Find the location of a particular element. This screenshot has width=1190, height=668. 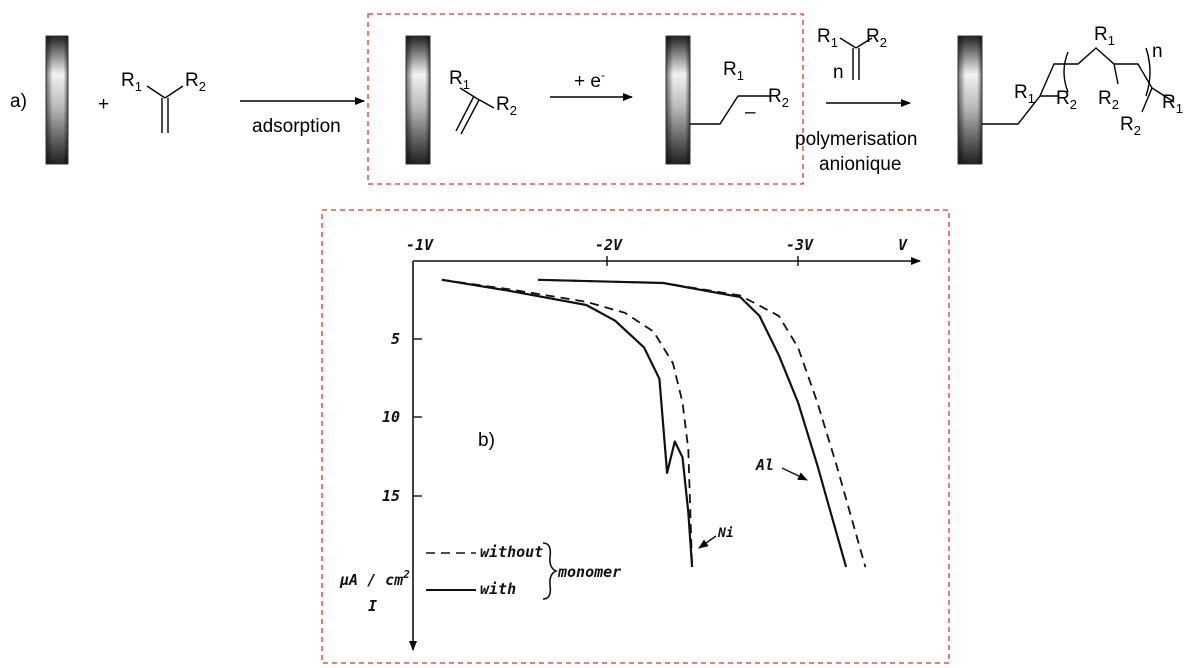

y-tick-label: 15 is located at coordinates (391, 496).